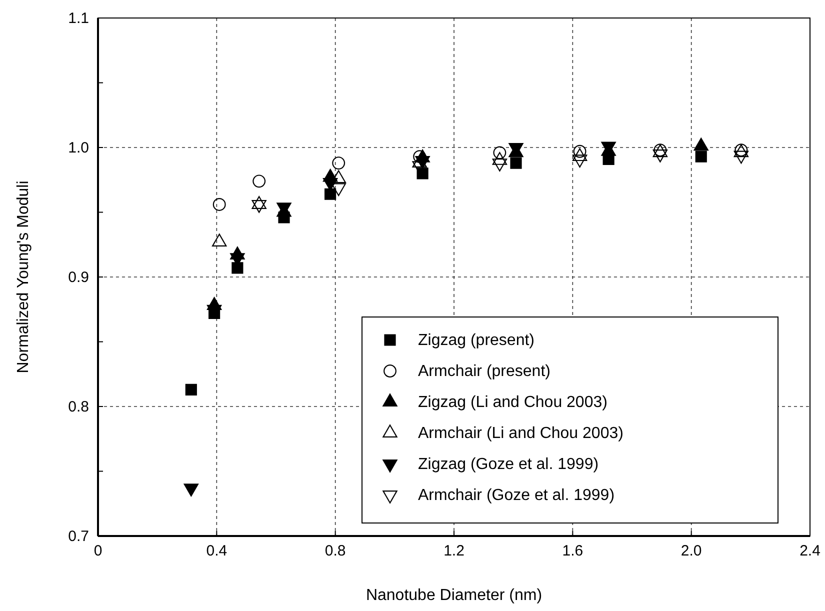  I want to click on y-tick-label: 0.9, so click(78, 277).